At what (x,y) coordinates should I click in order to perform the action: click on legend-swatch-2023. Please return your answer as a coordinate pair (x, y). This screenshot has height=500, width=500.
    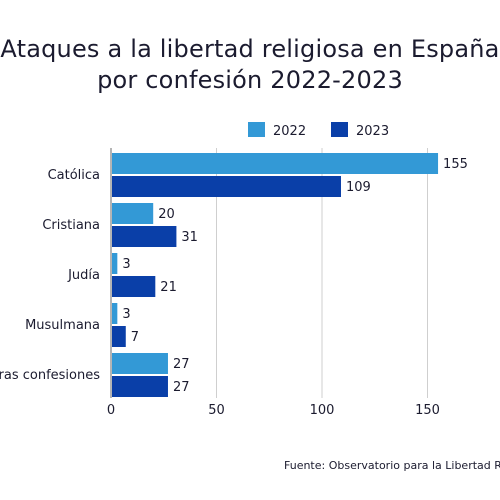
    Looking at the image, I should click on (339, 129).